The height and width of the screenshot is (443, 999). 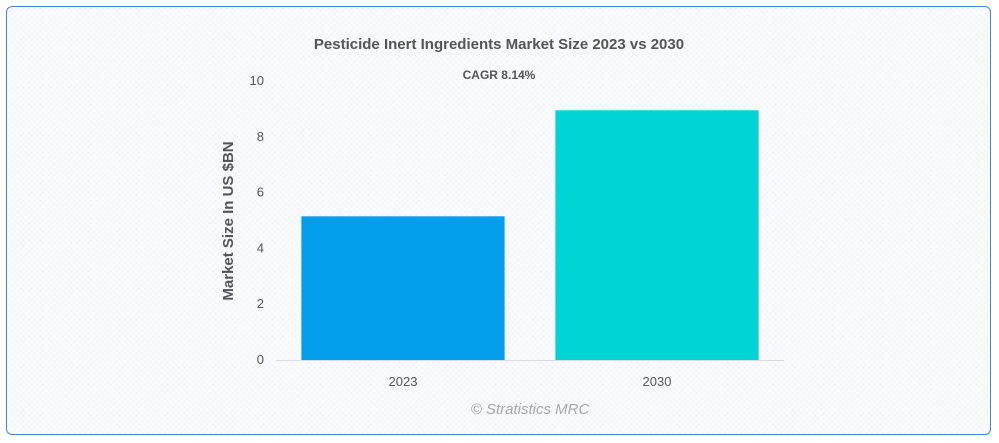 What do you see at coordinates (260, 136) in the screenshot?
I see `y-tick-label: 8` at bounding box center [260, 136].